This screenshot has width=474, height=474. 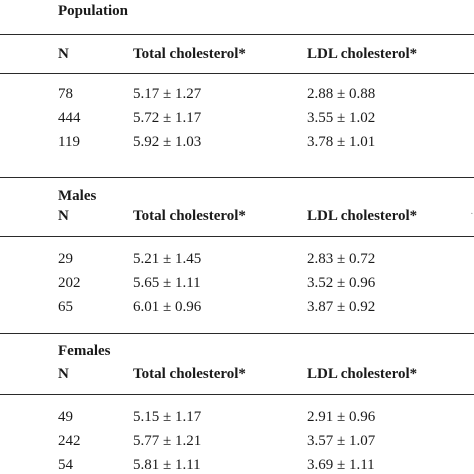 What do you see at coordinates (84, 351) in the screenshot?
I see `section-title-females: Females` at bounding box center [84, 351].